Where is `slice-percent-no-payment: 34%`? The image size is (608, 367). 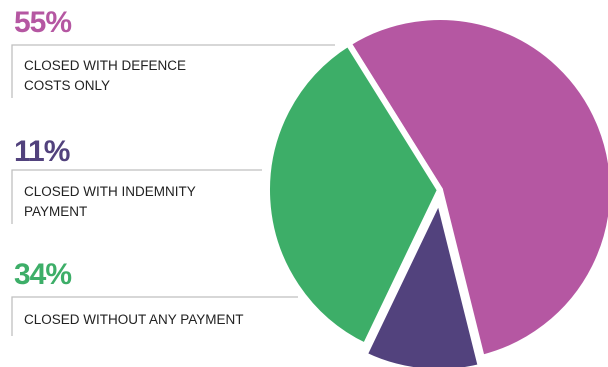
slice-percent-no-payment: 34% is located at coordinates (43, 274).